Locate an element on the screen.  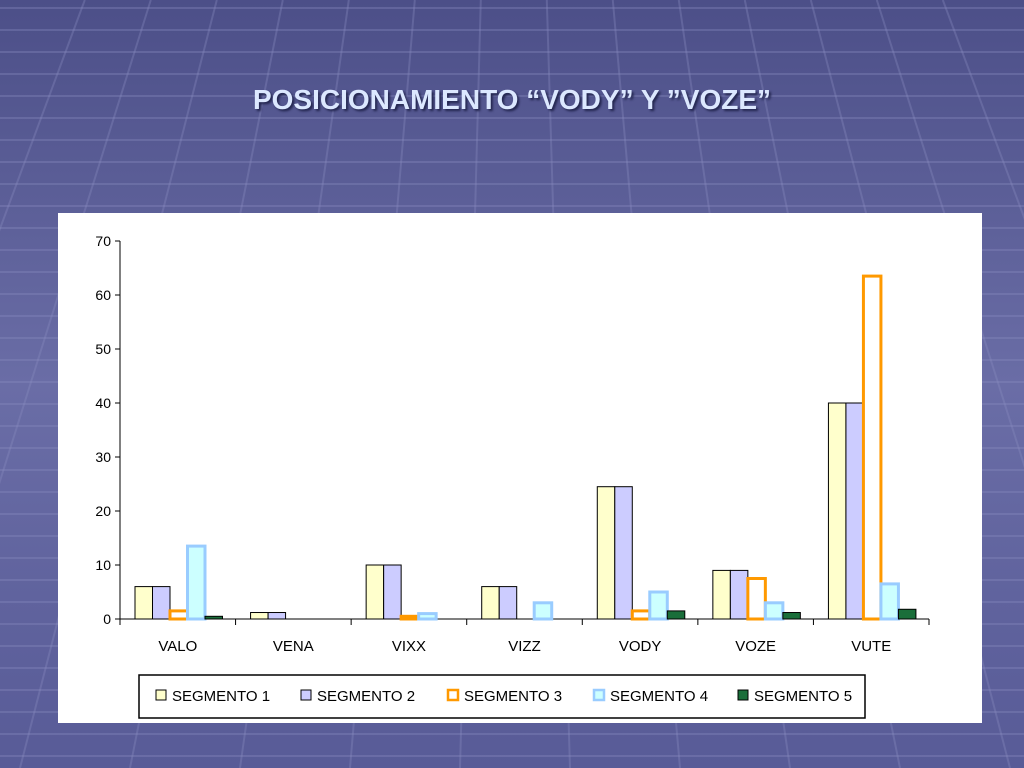
bar-segmento-1-vody is located at coordinates (606, 553).